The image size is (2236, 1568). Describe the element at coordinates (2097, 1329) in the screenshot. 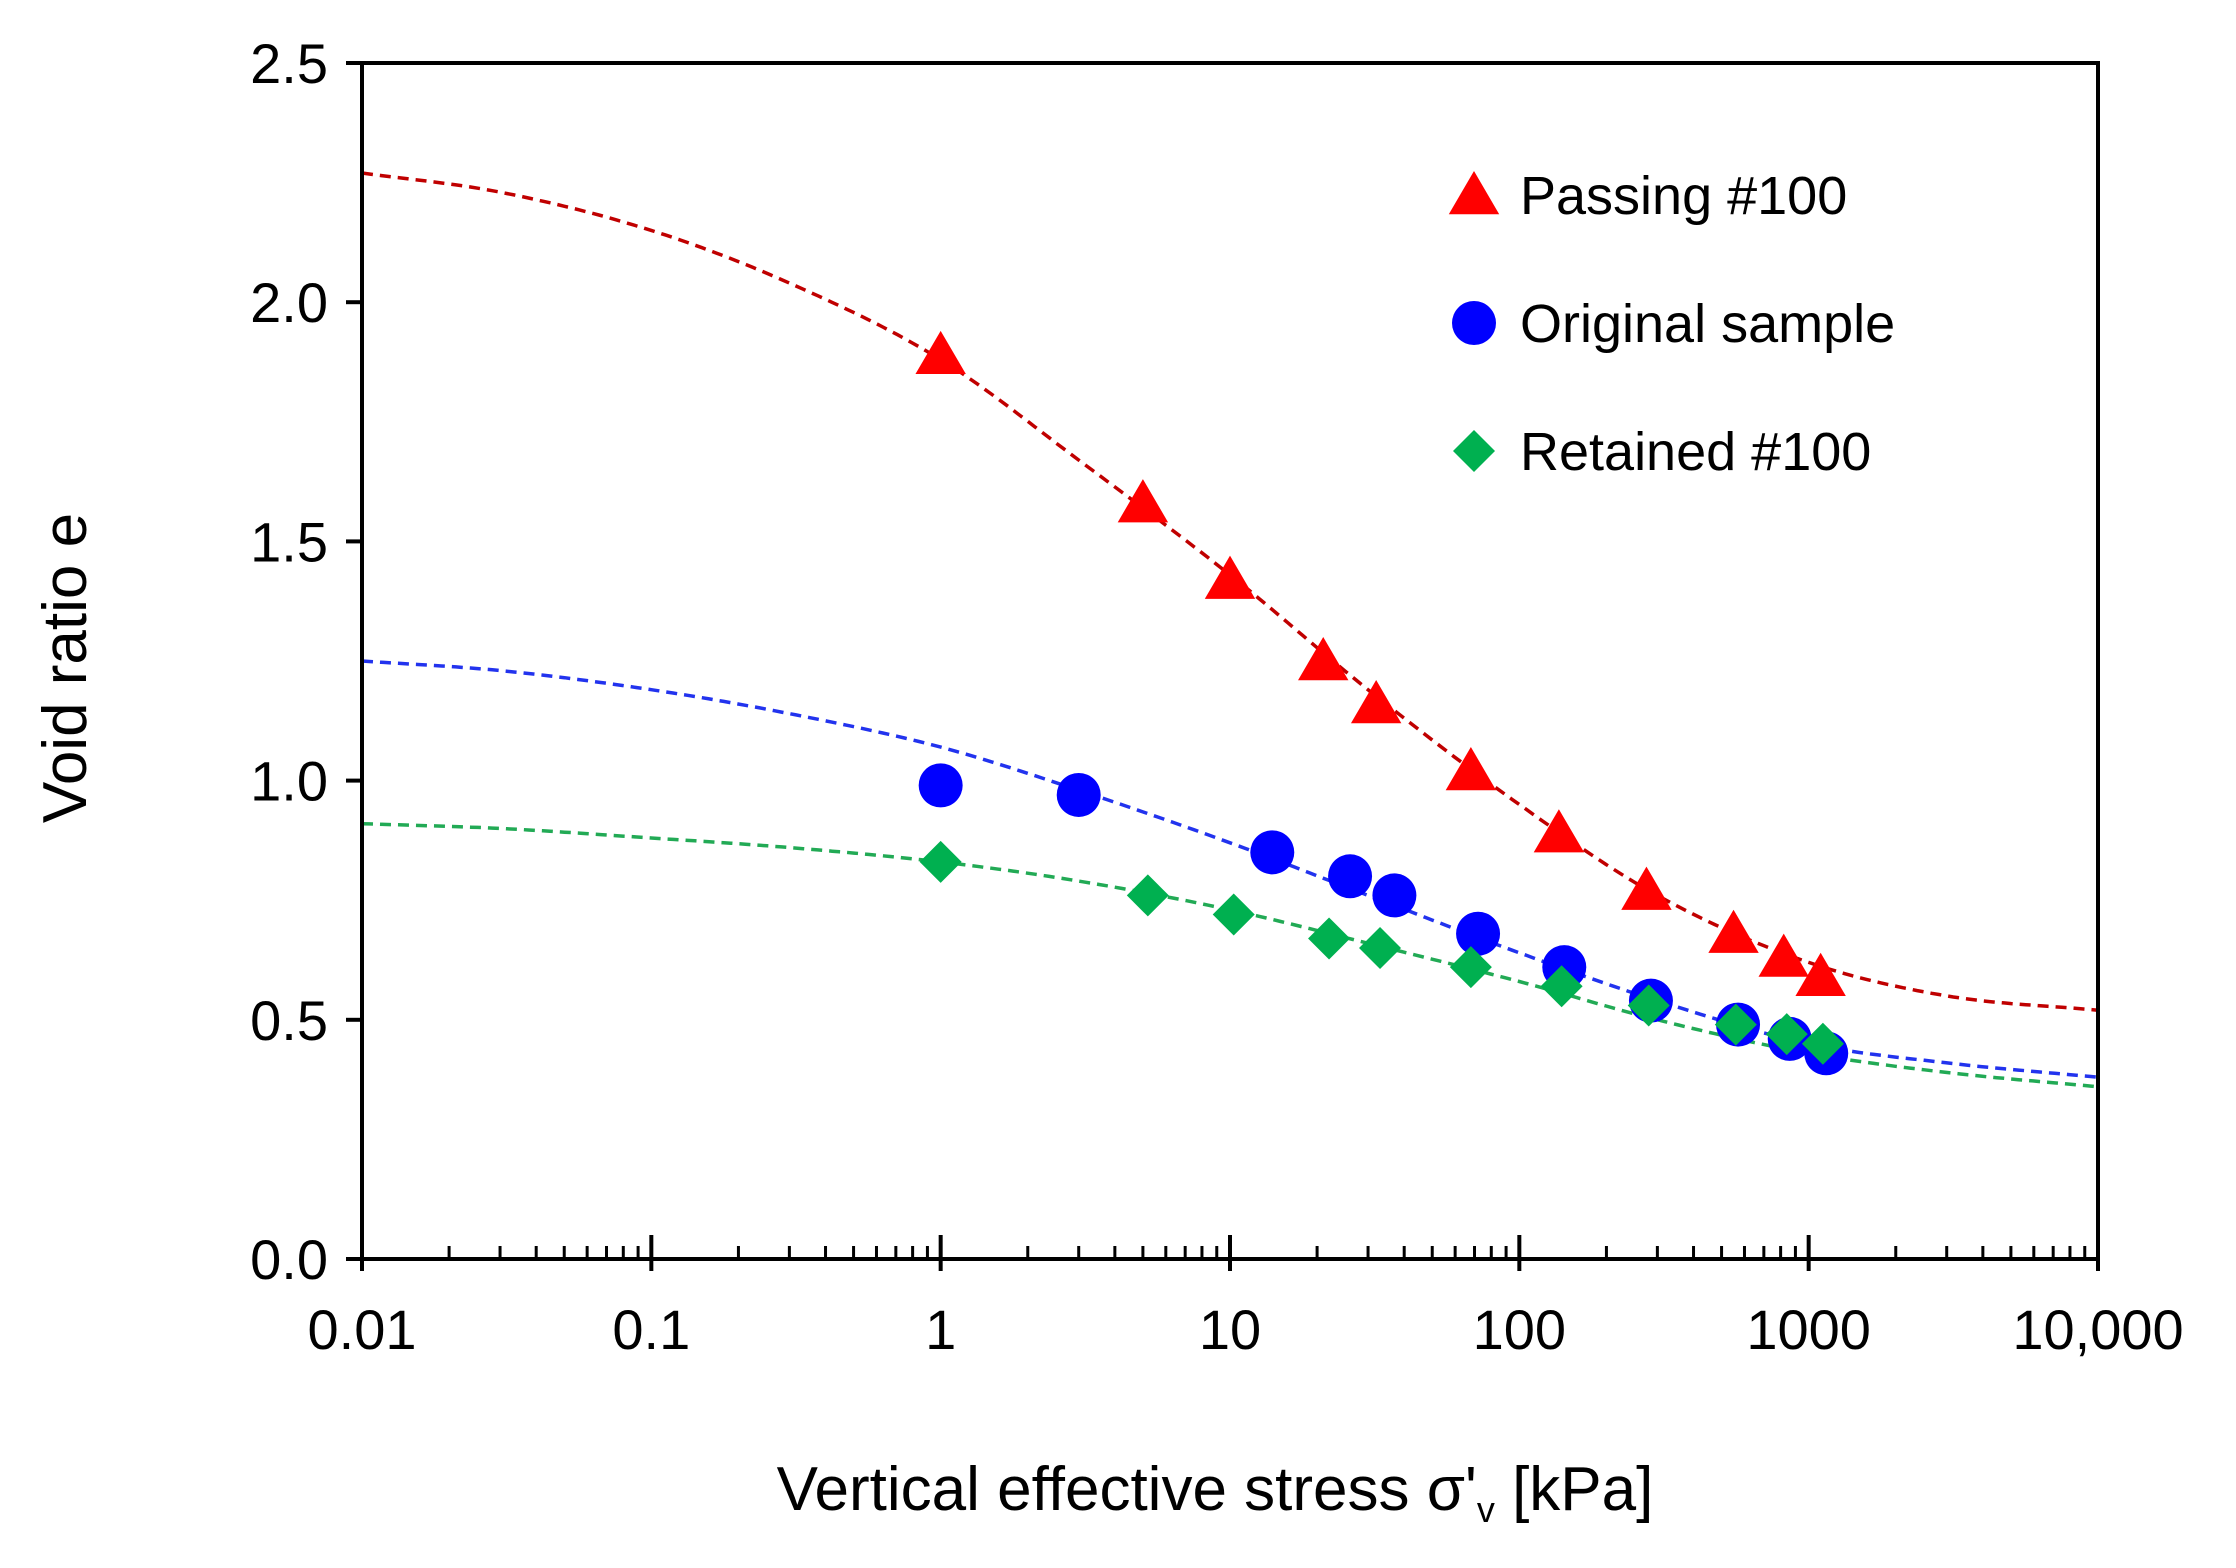

I see `x-tick-label: 10,000` at that location.